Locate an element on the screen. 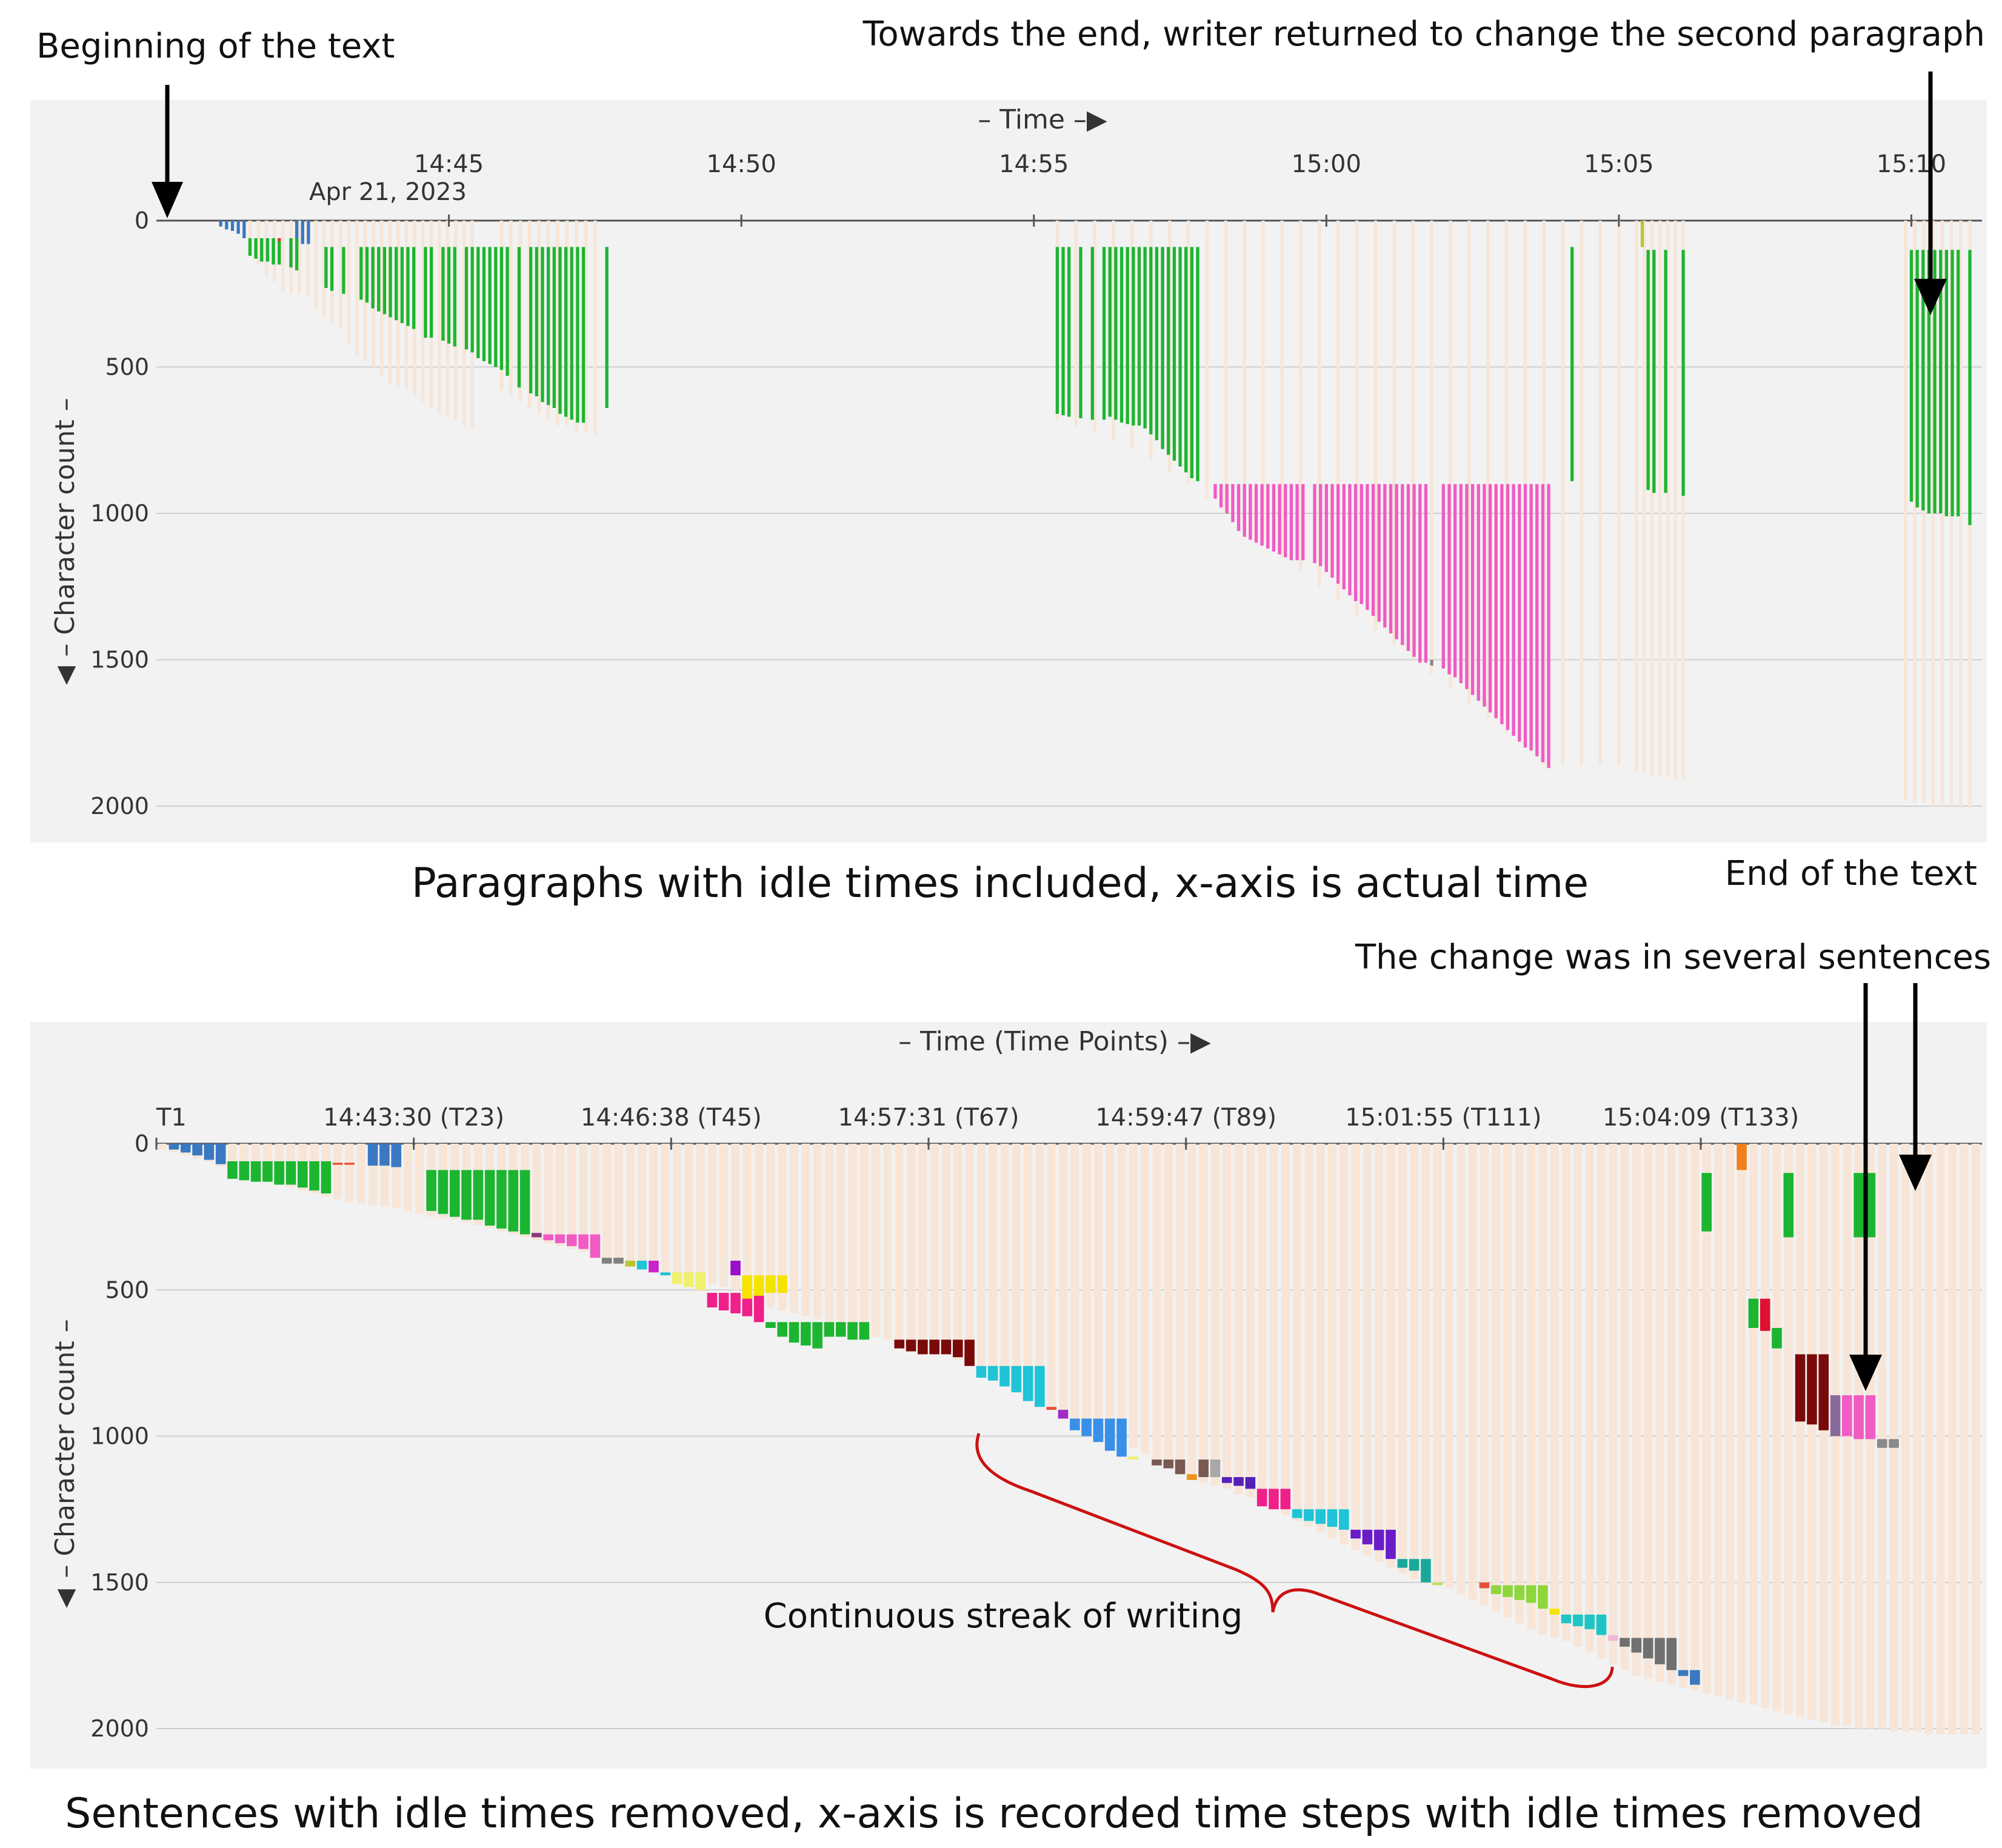 The width and height of the screenshot is (2002, 1848). data-bar-s1 is located at coordinates (174, 1147).